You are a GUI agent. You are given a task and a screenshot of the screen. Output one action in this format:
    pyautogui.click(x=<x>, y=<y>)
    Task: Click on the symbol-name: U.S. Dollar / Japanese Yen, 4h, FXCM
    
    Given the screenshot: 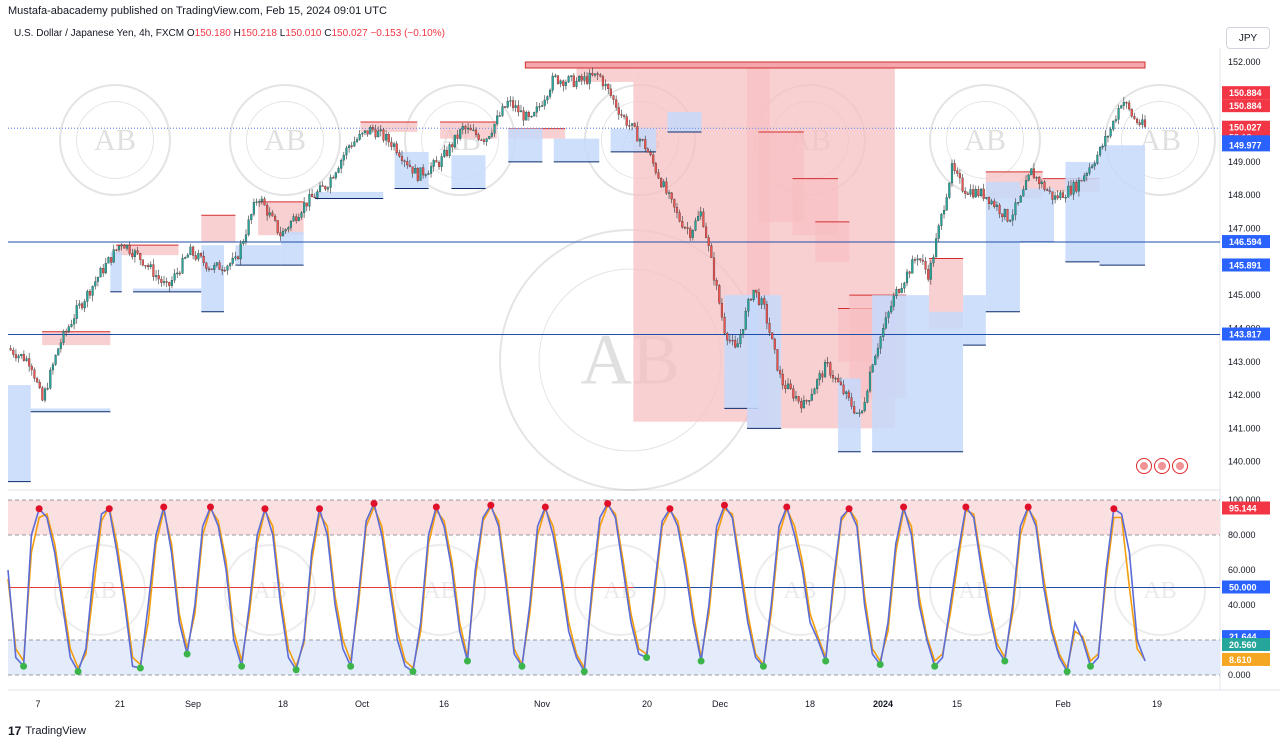 What is the action you would take?
    pyautogui.click(x=99, y=33)
    